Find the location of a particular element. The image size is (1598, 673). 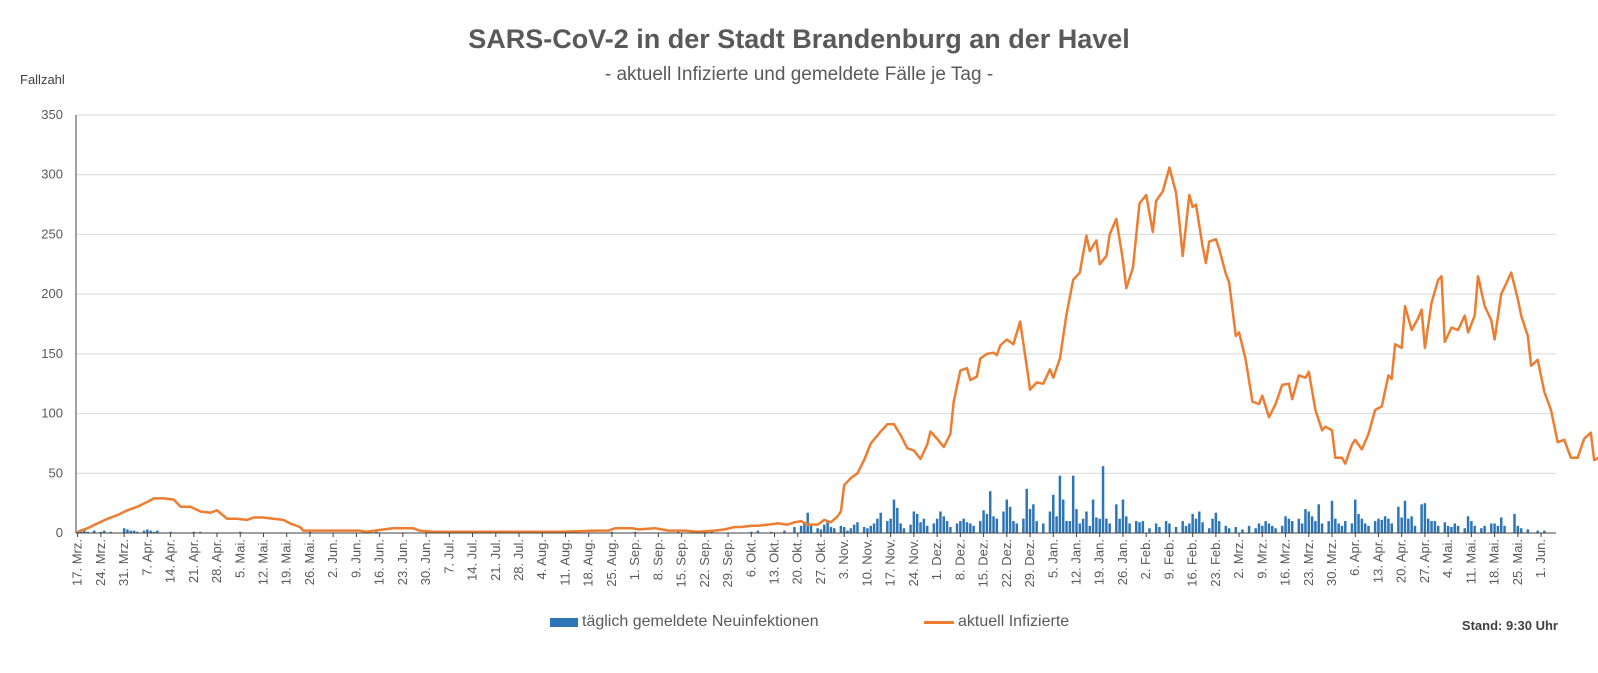

x-tick-label: 16. Feb. is located at coordinates (1192, 563).